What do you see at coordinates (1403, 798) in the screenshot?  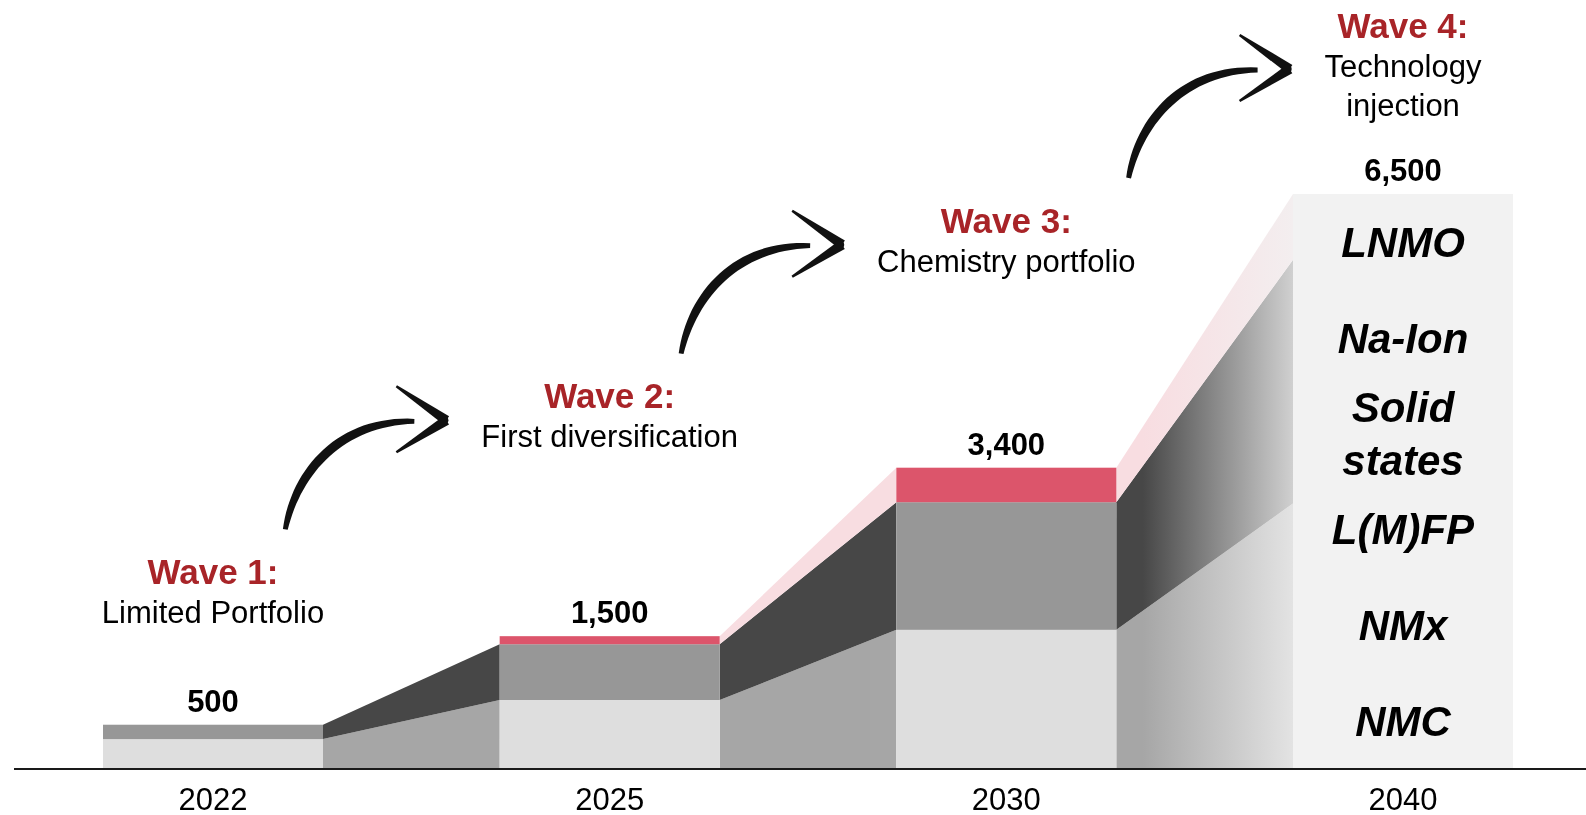 I see `x-tick-label: 2040` at bounding box center [1403, 798].